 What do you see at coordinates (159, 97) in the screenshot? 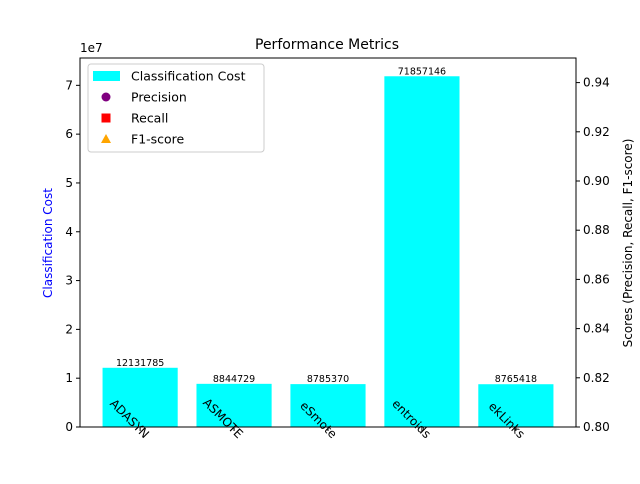
I see `legend-entry-label: Precision` at bounding box center [159, 97].